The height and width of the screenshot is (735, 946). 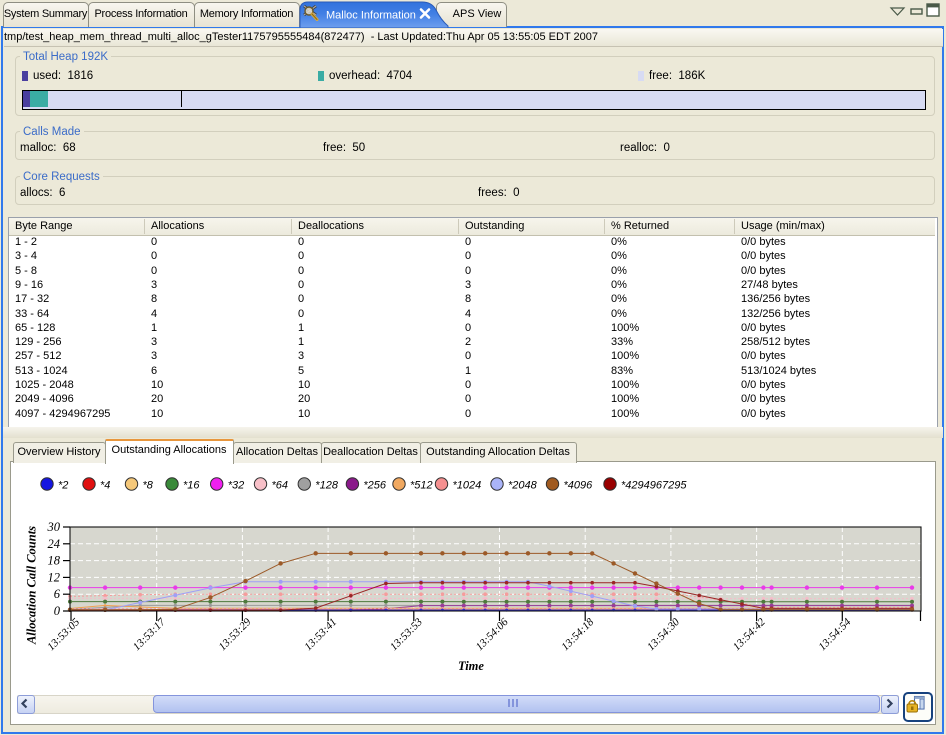 What do you see at coordinates (371, 16) in the screenshot?
I see `svg-text: Malloc Information` at bounding box center [371, 16].